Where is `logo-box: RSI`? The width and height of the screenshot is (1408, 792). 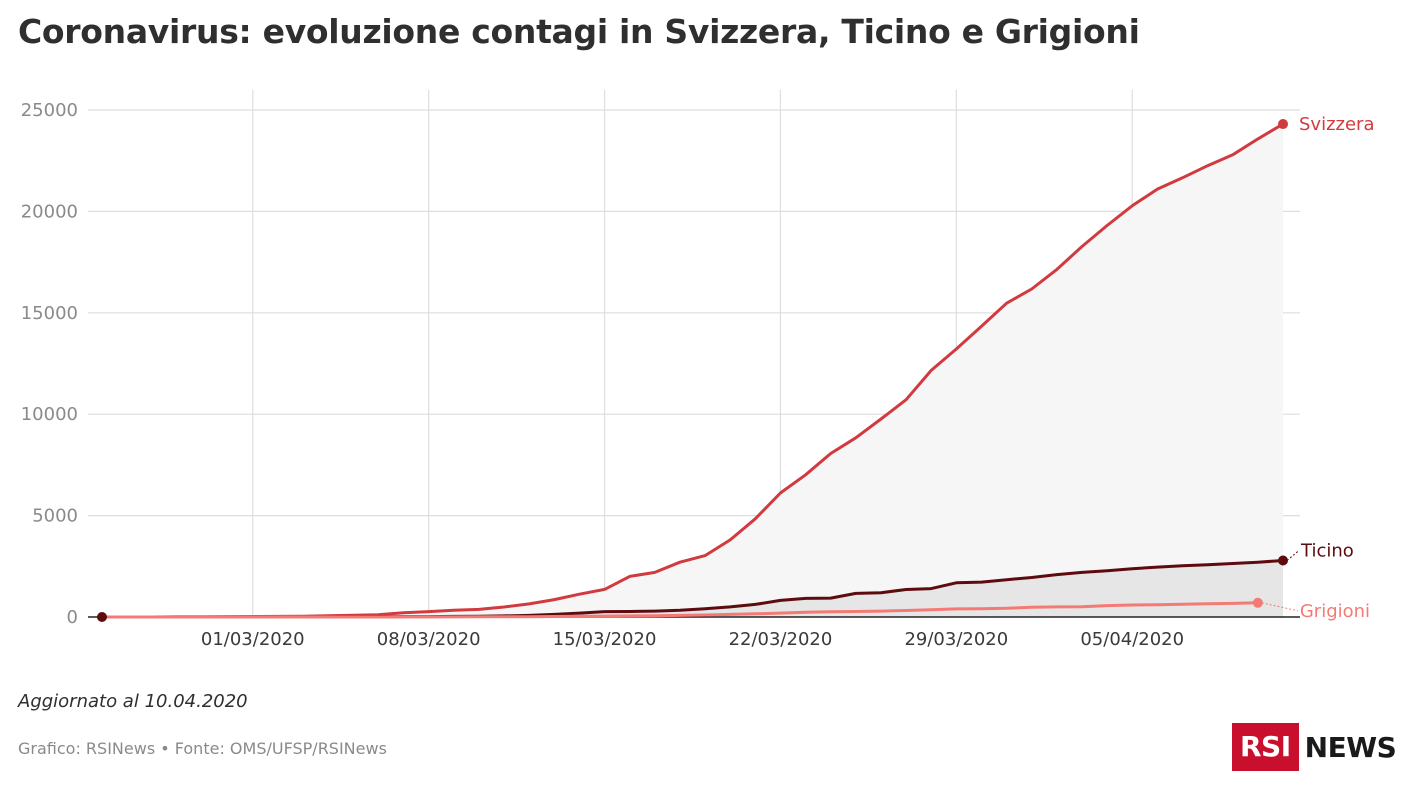 logo-box: RSI is located at coordinates (1265, 747).